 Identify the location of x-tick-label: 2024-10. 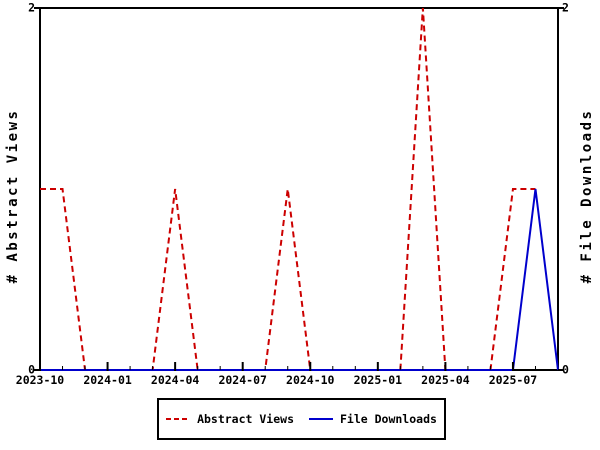
(310, 380).